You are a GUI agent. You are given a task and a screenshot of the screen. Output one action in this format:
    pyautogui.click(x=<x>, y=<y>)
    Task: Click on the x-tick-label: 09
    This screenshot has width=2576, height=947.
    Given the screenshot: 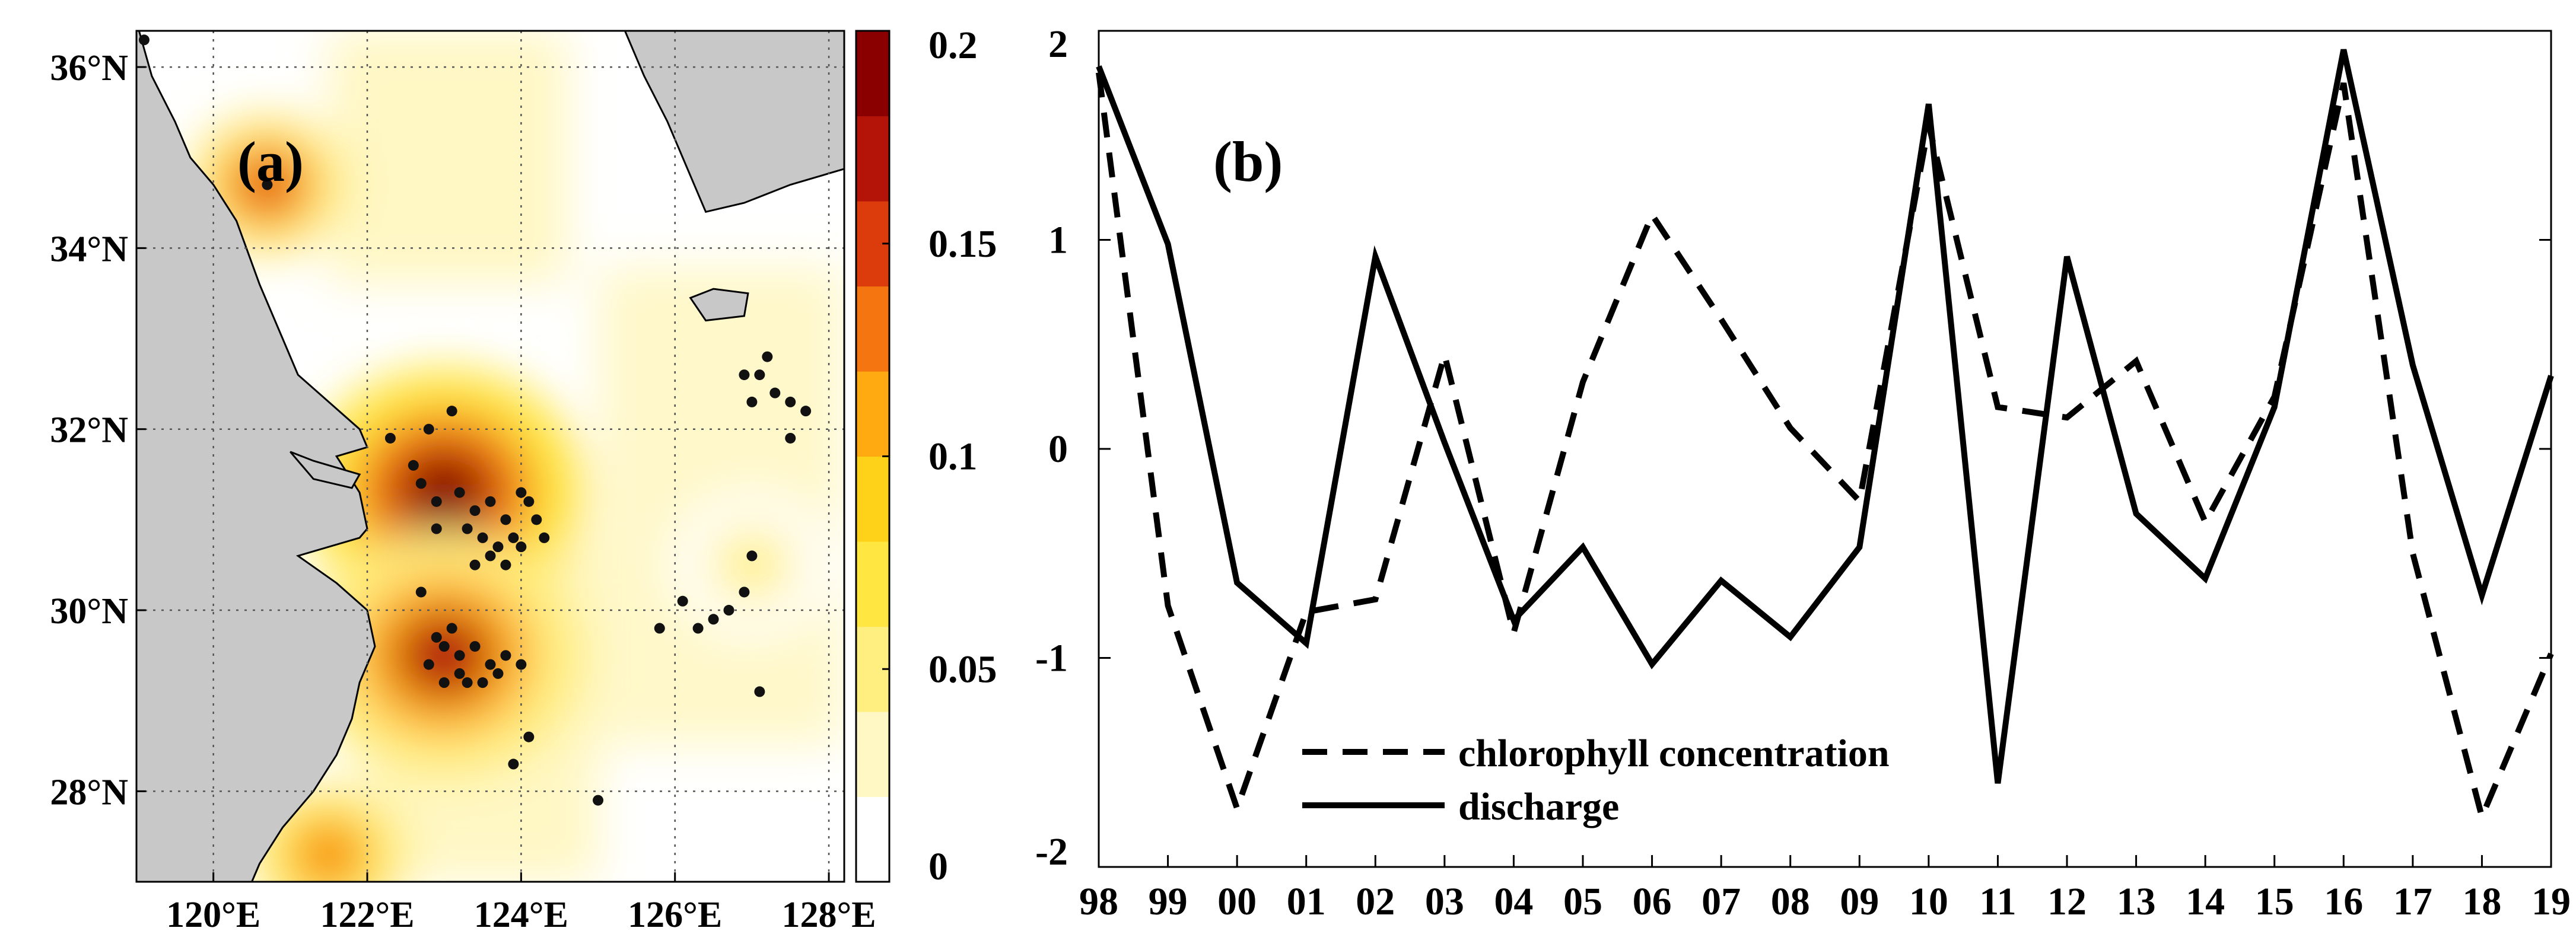 What is the action you would take?
    pyautogui.click(x=1859, y=901)
    